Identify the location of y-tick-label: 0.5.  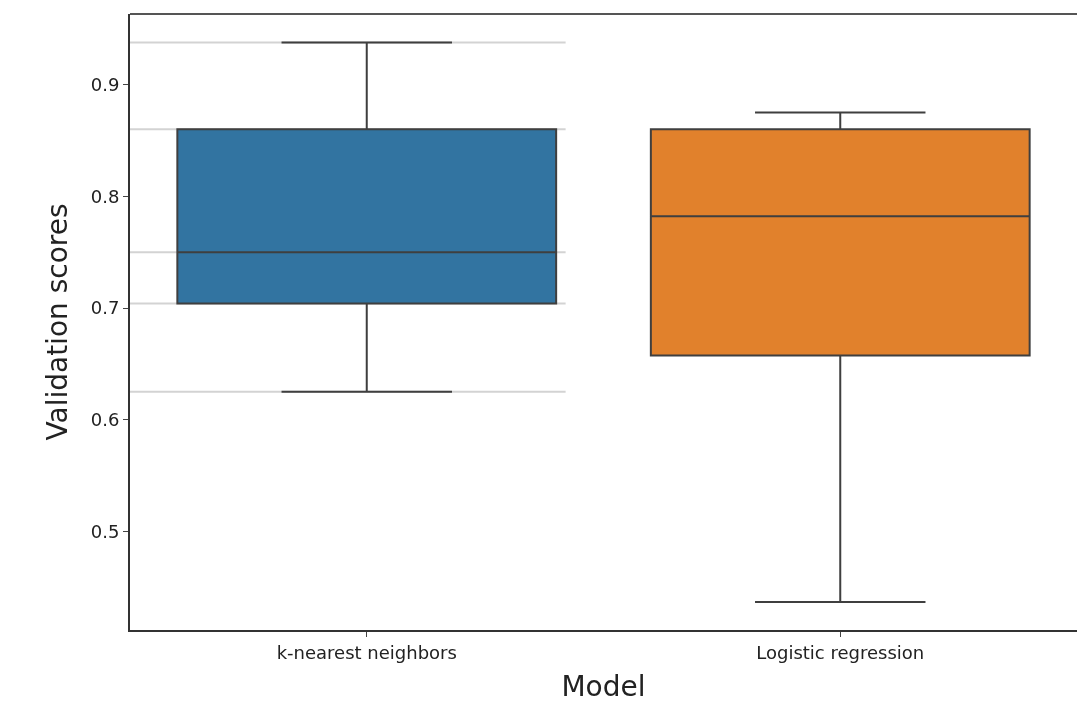
(105, 531).